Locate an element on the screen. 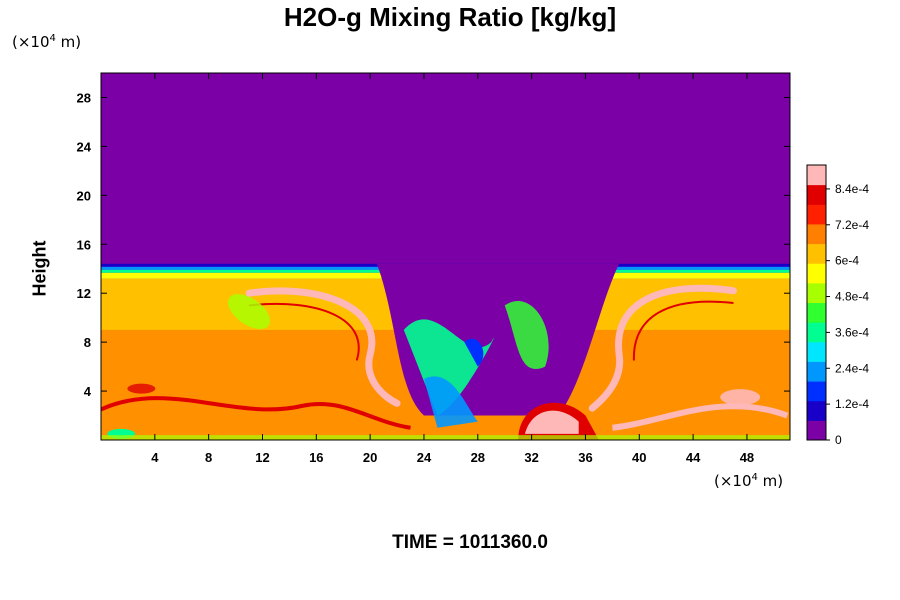 The width and height of the screenshot is (900, 600). x-tick-label: 24 is located at coordinates (424, 457).